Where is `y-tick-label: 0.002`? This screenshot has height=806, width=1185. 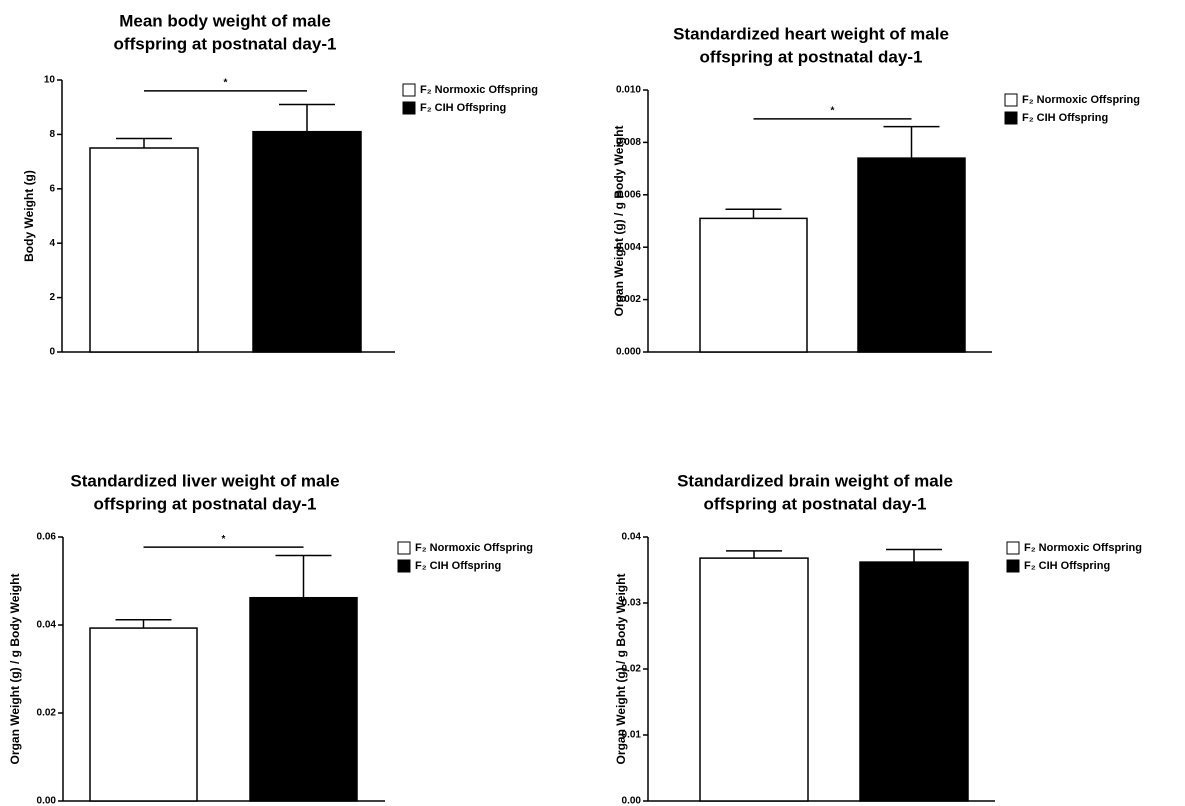
y-tick-label: 0.002 is located at coordinates (628, 299).